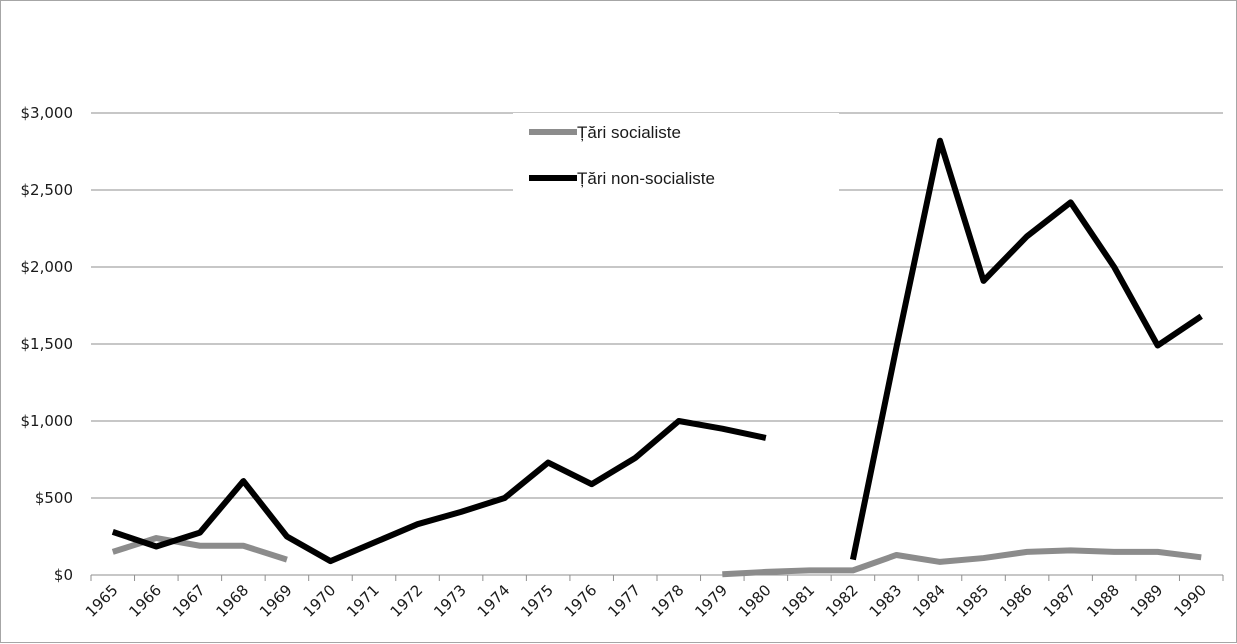  Describe the element at coordinates (232, 601) in the screenshot. I see `x-tick-label: 1968` at that location.